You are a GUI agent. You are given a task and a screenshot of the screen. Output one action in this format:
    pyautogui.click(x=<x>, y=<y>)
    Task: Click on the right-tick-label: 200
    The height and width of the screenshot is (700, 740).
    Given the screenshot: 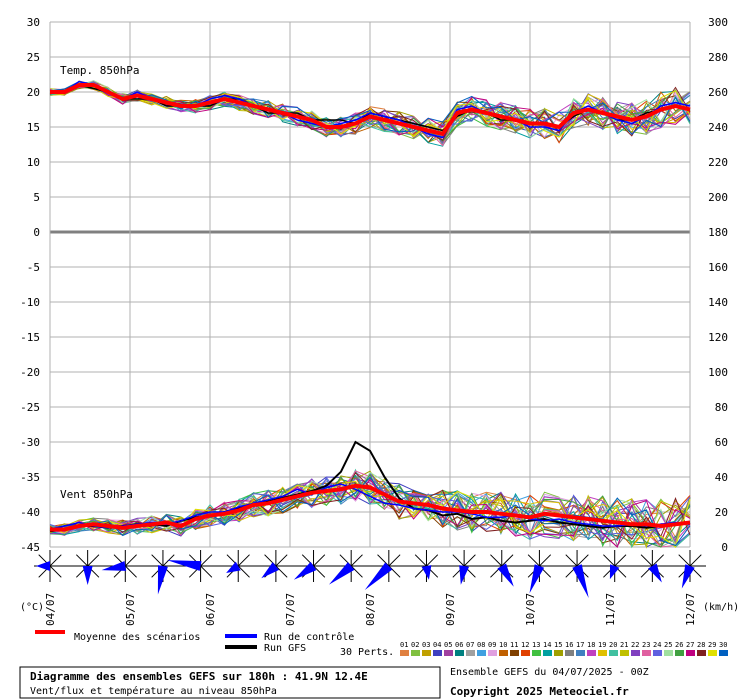 What is the action you would take?
    pyautogui.click(x=718, y=197)
    